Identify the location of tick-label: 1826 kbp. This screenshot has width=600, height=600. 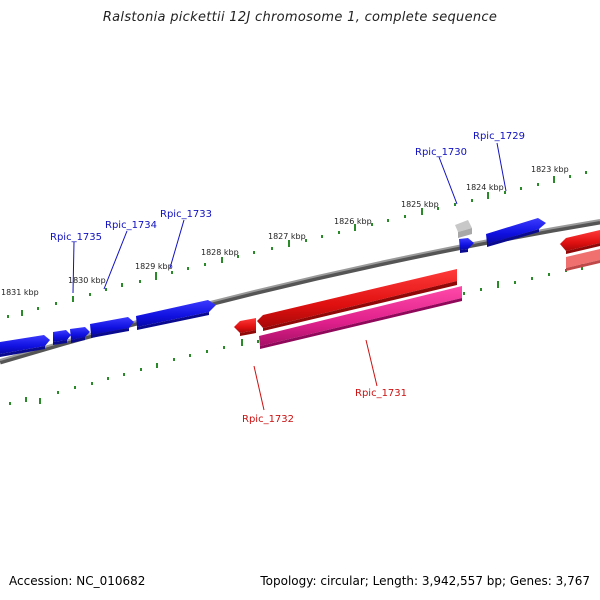
(353, 221).